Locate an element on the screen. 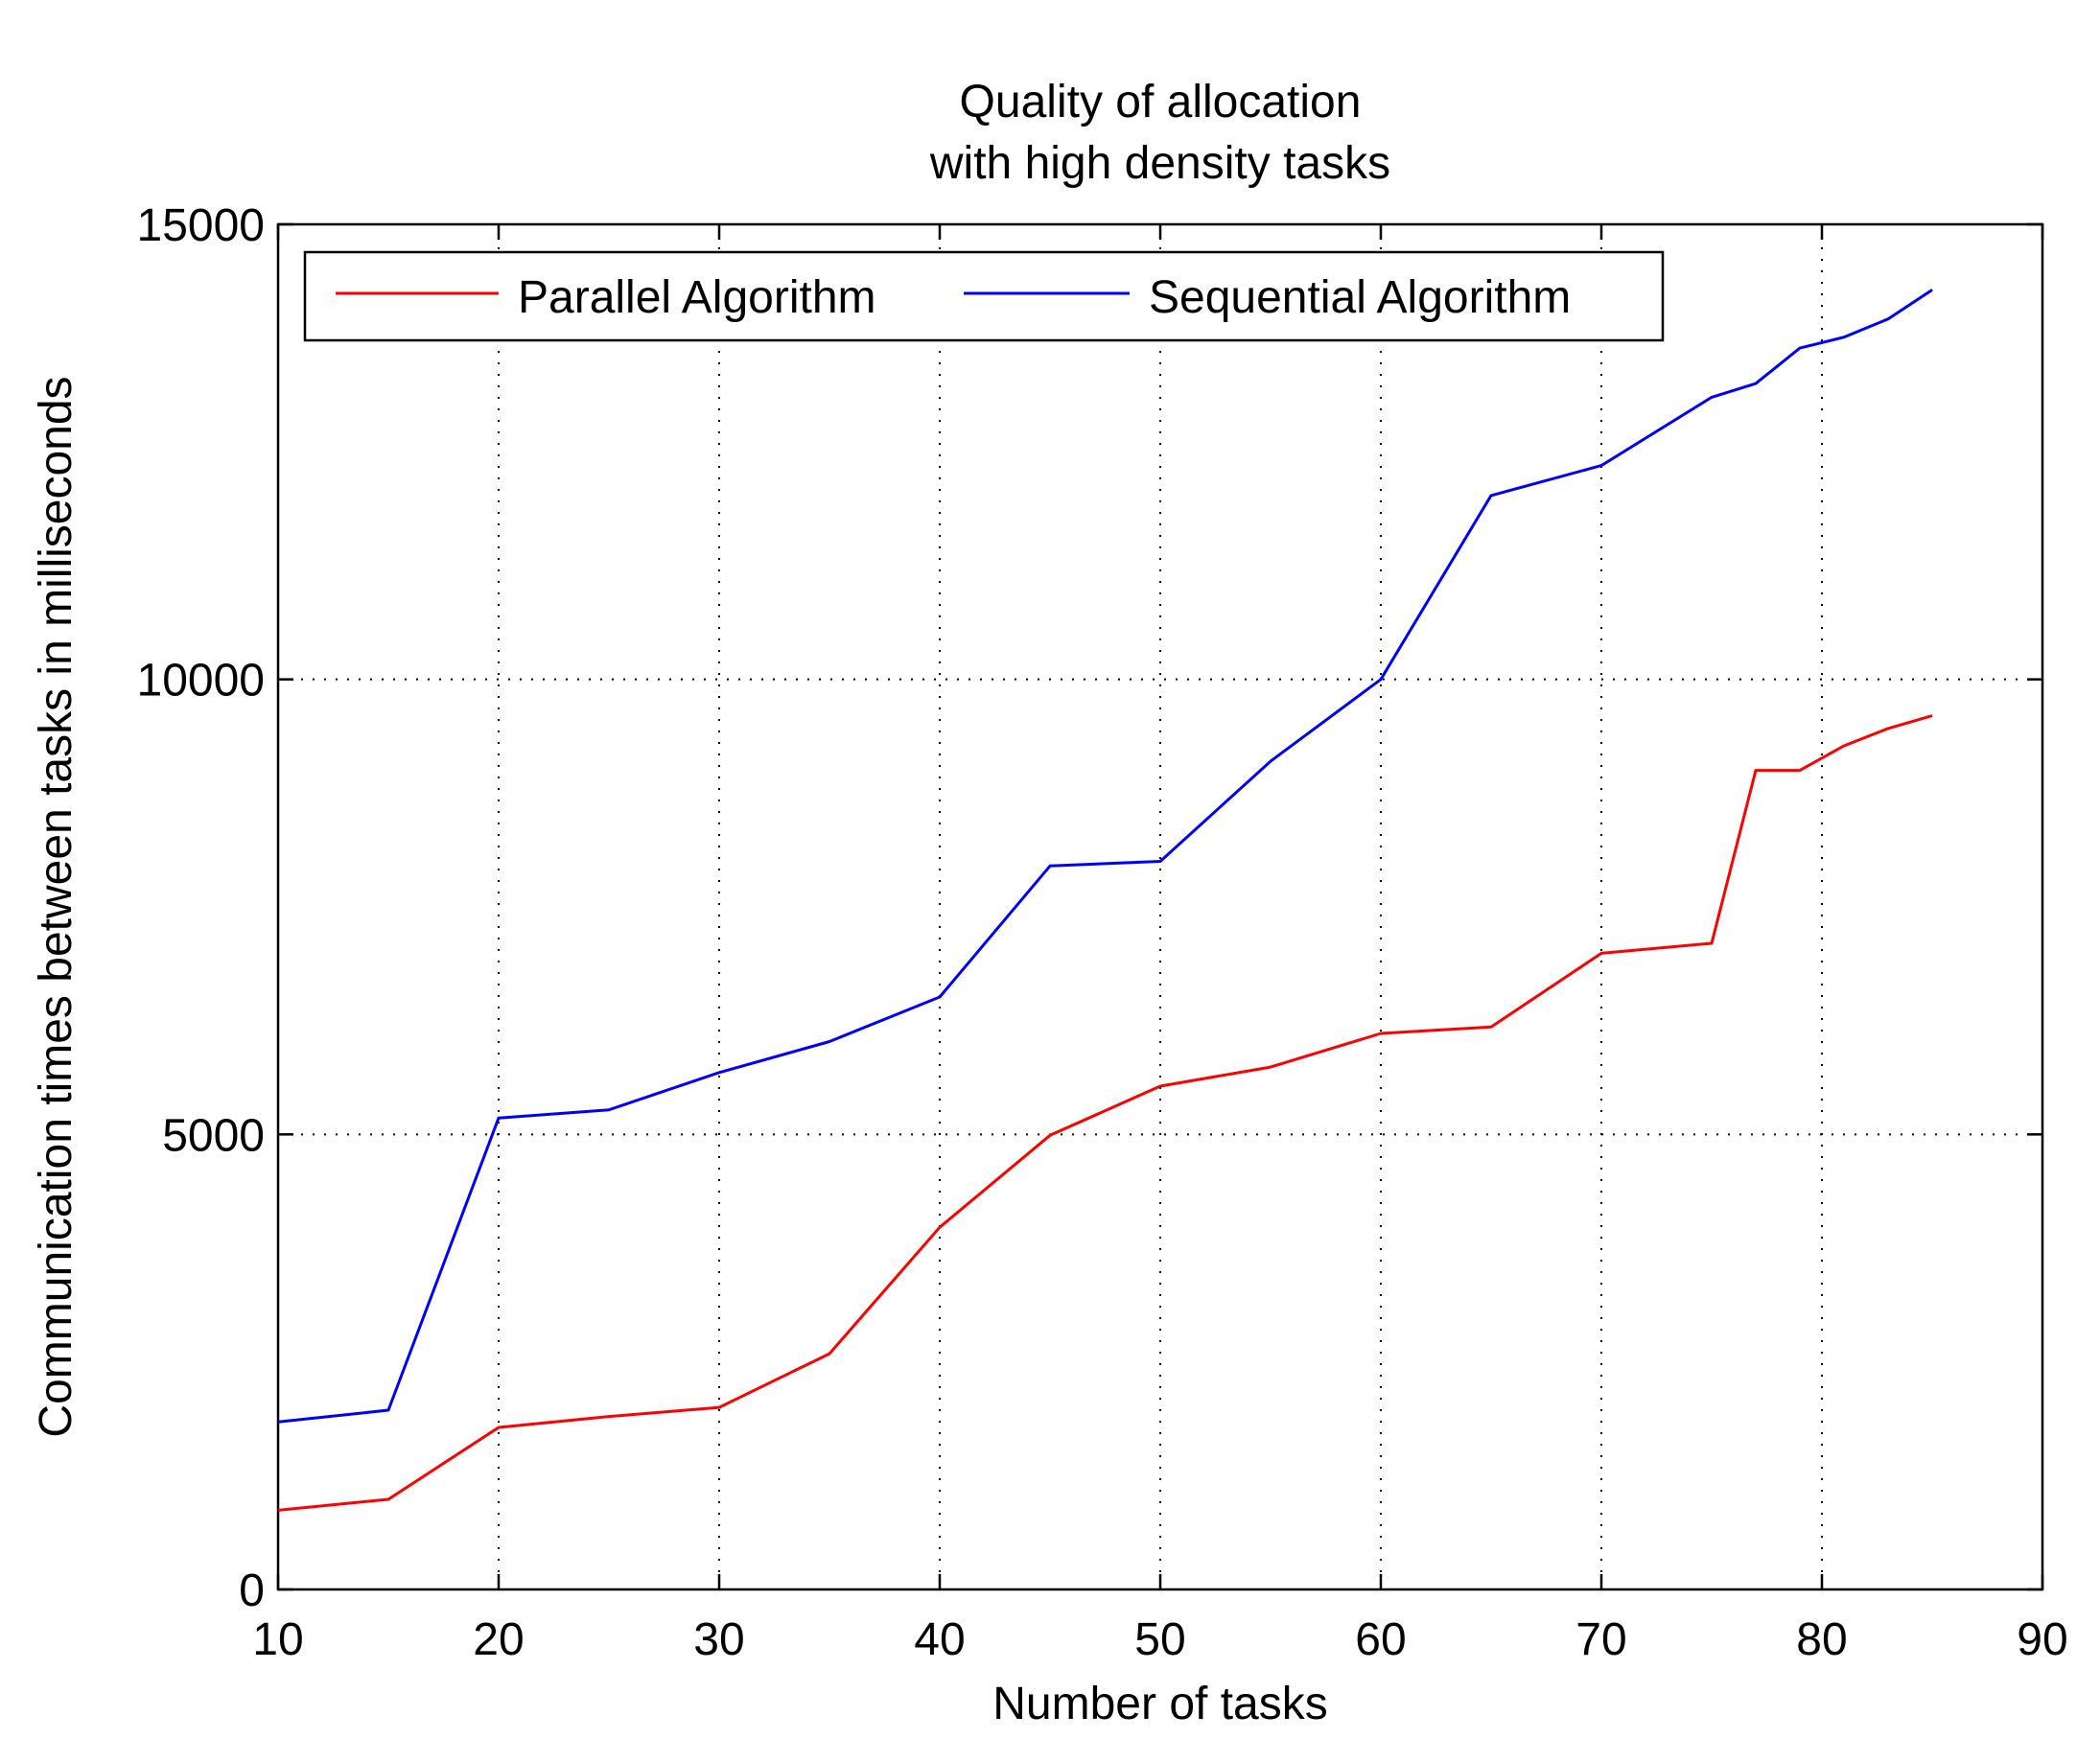 The width and height of the screenshot is (2100, 1739). x-tick-label: 90 is located at coordinates (2042, 1639).